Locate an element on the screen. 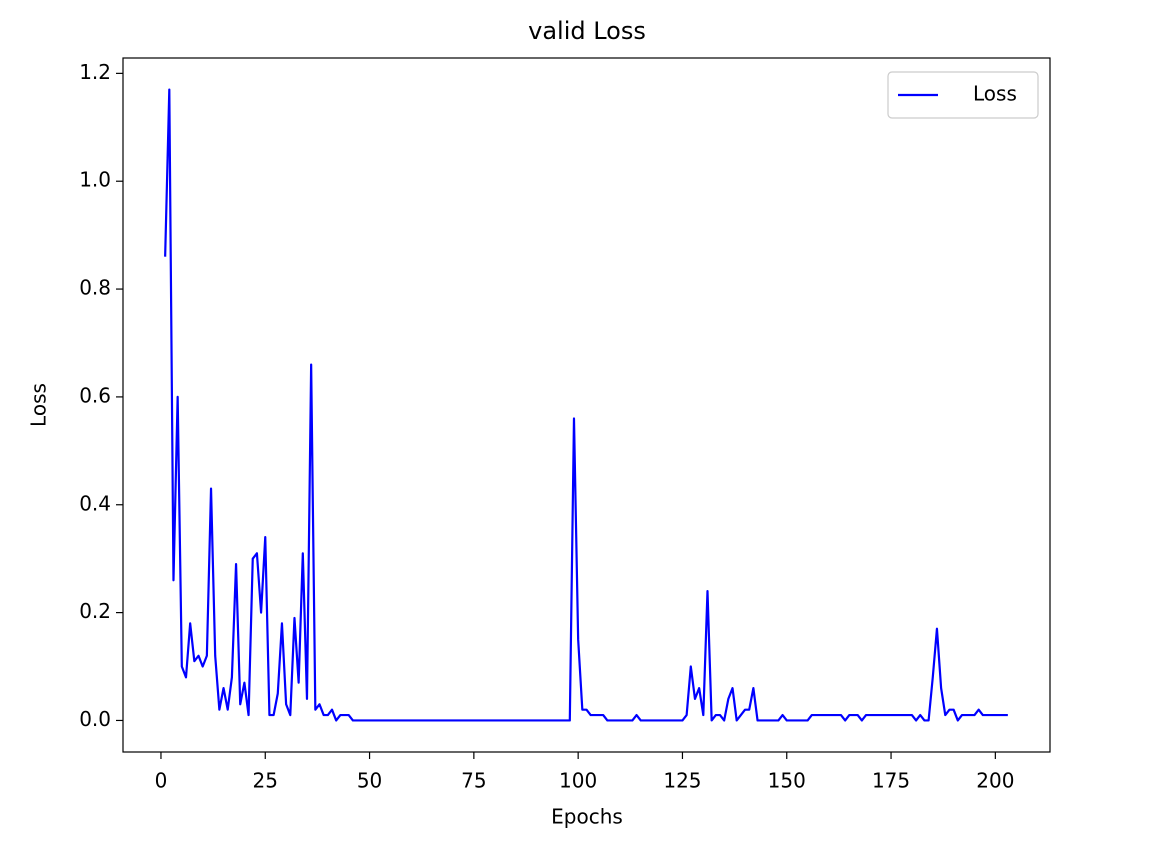  x-tick-label: 200 is located at coordinates (995, 781).